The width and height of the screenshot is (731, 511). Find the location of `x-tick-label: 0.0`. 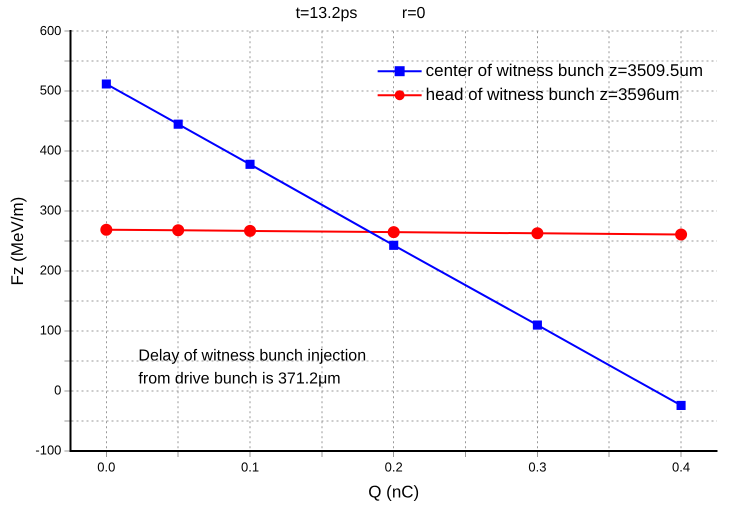

x-tick-label: 0.0 is located at coordinates (106, 466).